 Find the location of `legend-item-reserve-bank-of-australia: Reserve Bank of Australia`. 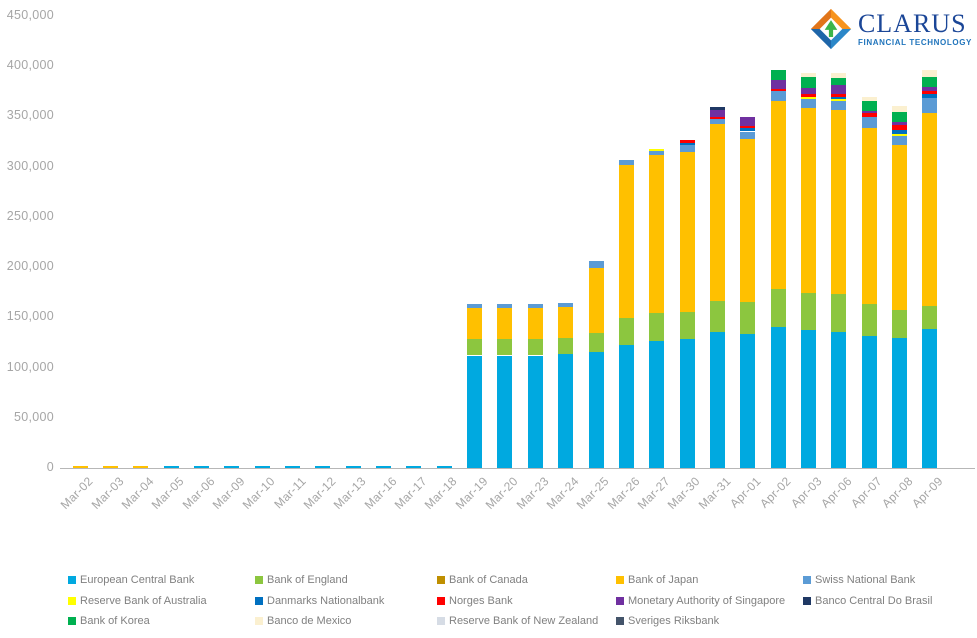

legend-item-reserve-bank-of-australia: Reserve Bank of Australia is located at coordinates (137, 601).